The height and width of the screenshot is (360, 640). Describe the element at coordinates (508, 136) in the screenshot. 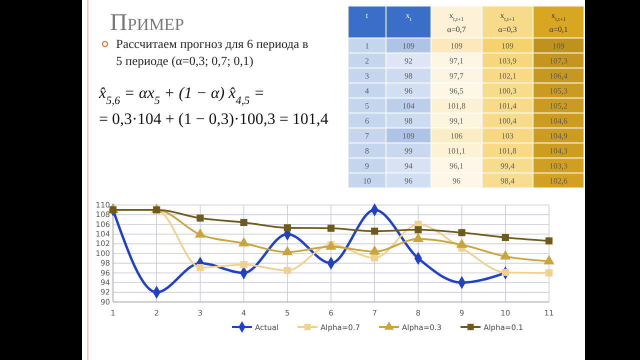

I see `data-label: 103` at that location.